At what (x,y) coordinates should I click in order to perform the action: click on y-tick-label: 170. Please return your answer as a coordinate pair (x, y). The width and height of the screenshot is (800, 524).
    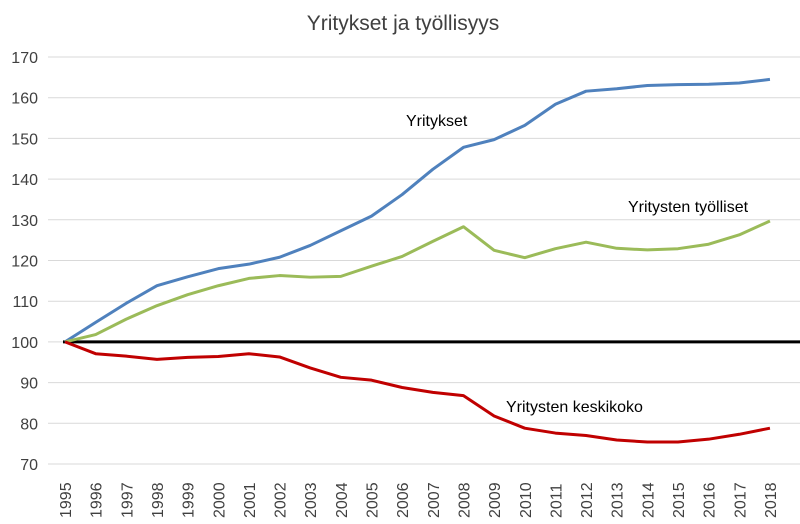
    Looking at the image, I should click on (24, 58).